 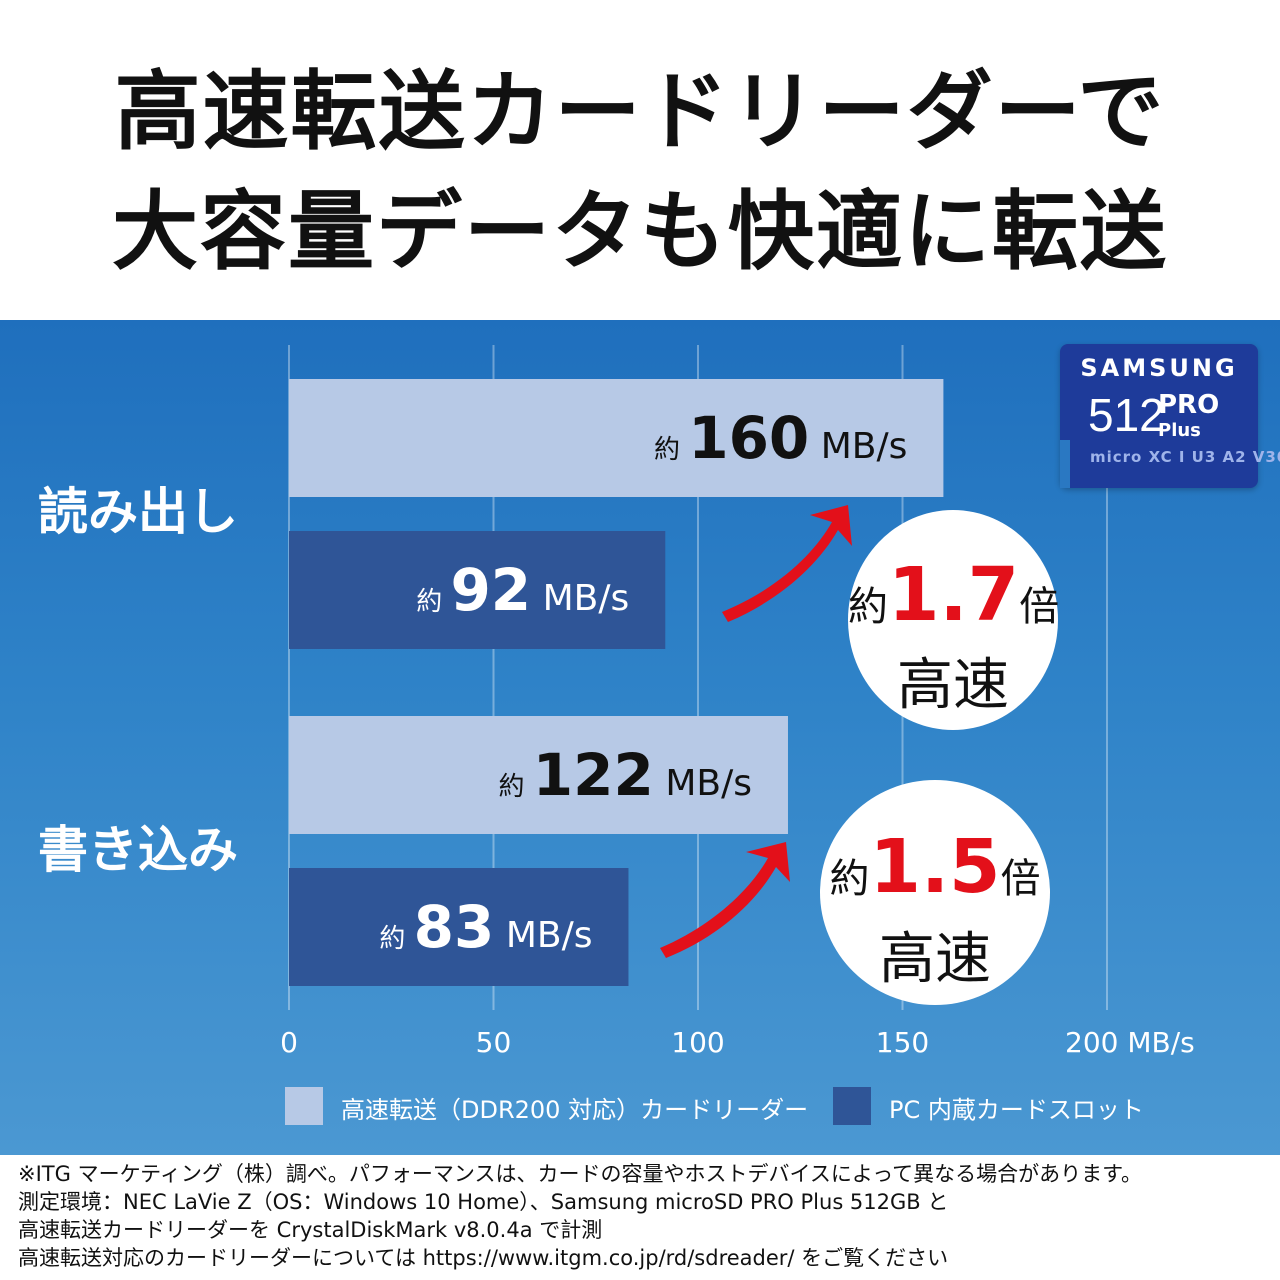 What do you see at coordinates (625, 775) in the screenshot?
I see `bar-value-label: 約 122 MB/s` at bounding box center [625, 775].